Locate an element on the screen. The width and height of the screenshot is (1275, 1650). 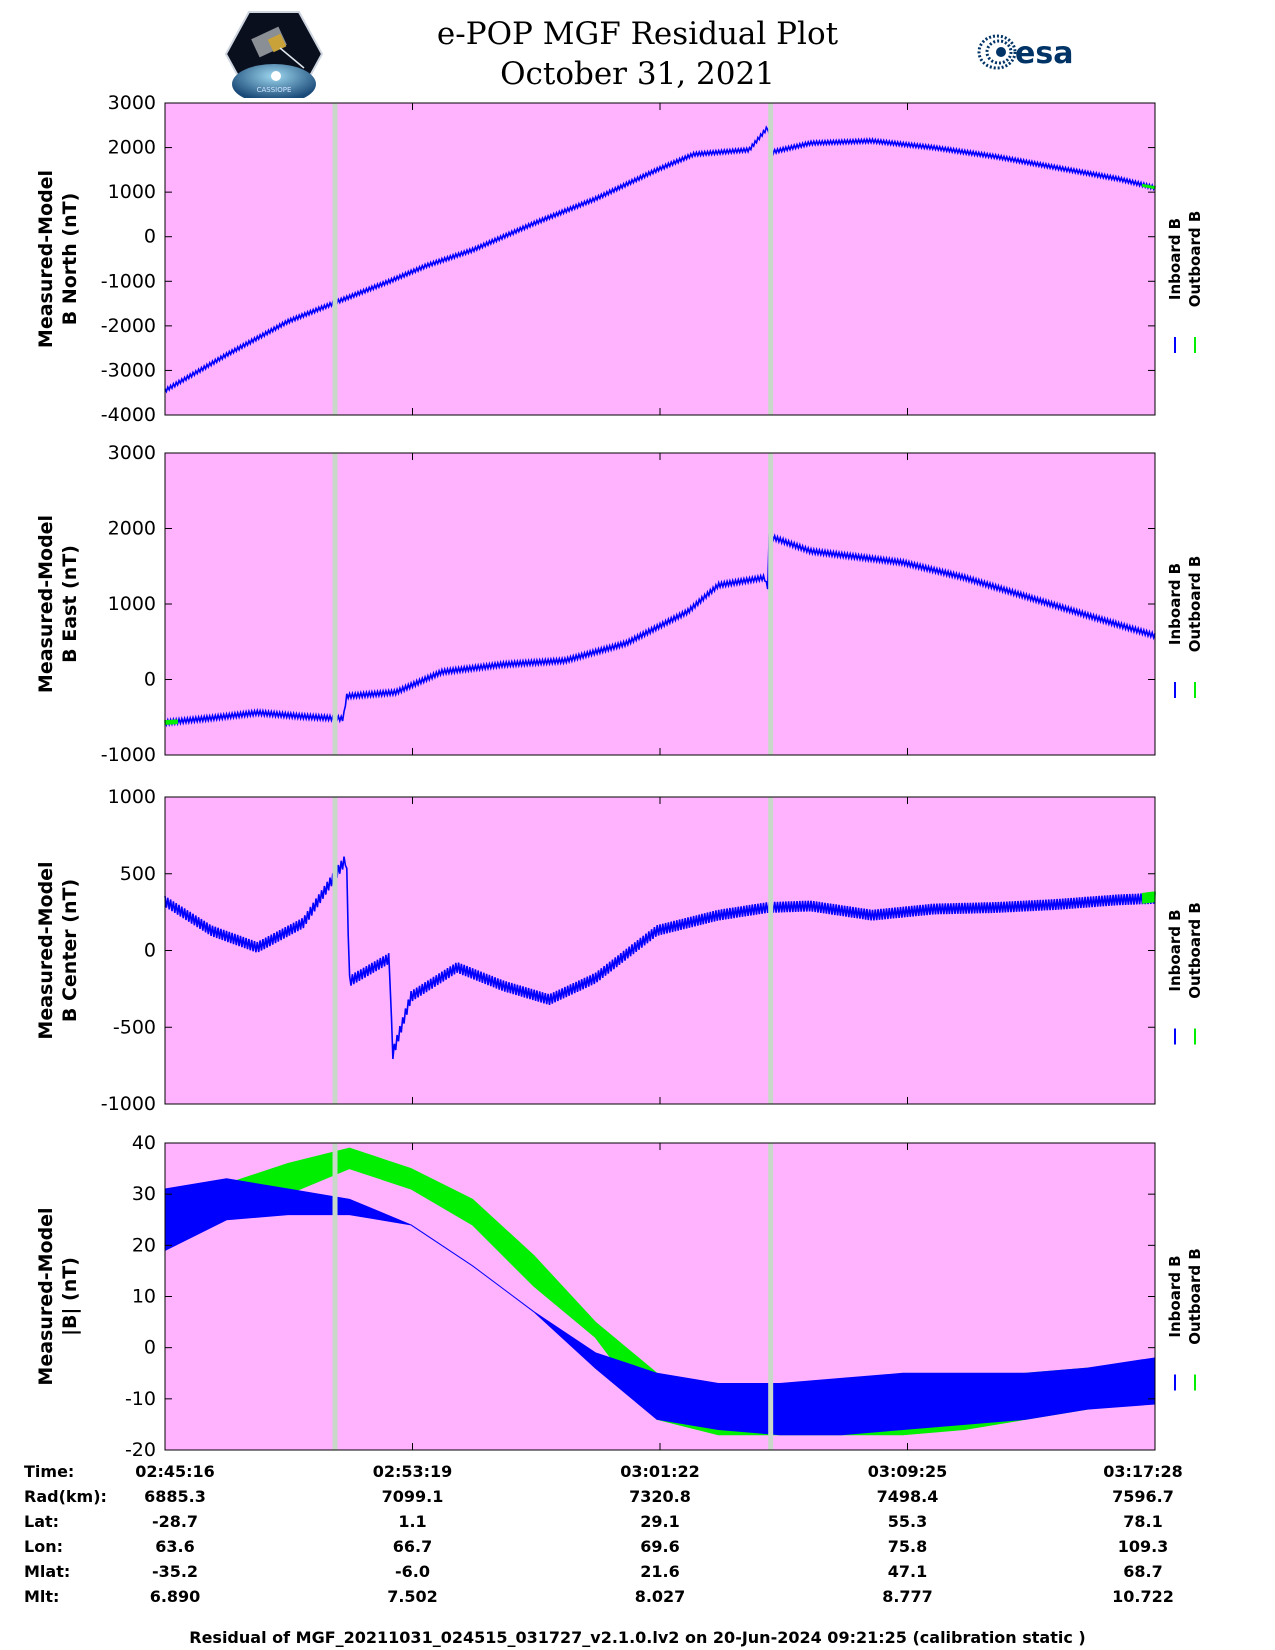
ephemeris-value: 03:09:25 is located at coordinates (907, 1471).